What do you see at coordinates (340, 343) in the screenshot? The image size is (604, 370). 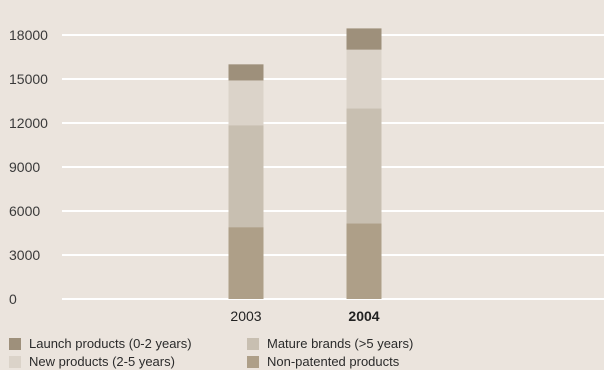 I see `legend-label: Mature brands (>5 years)` at bounding box center [340, 343].